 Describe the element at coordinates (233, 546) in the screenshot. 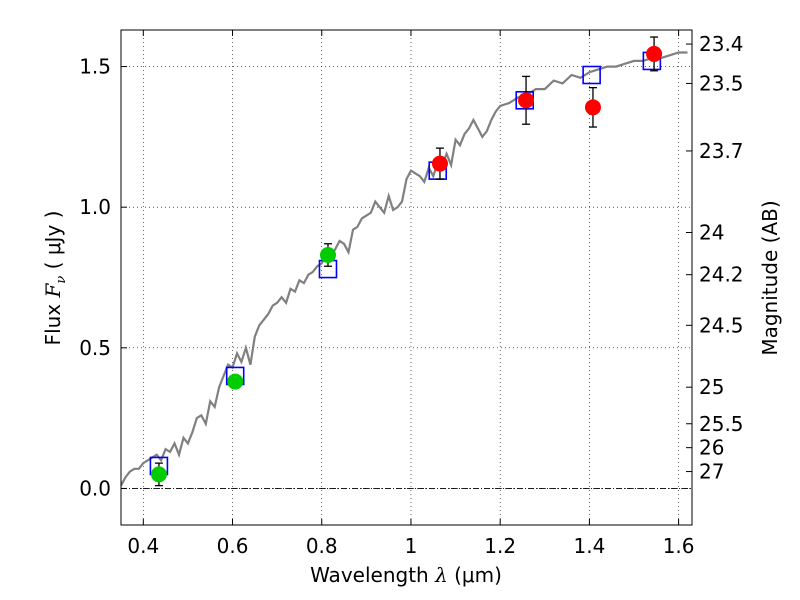

I see `x-tick-label: 0.6` at that location.